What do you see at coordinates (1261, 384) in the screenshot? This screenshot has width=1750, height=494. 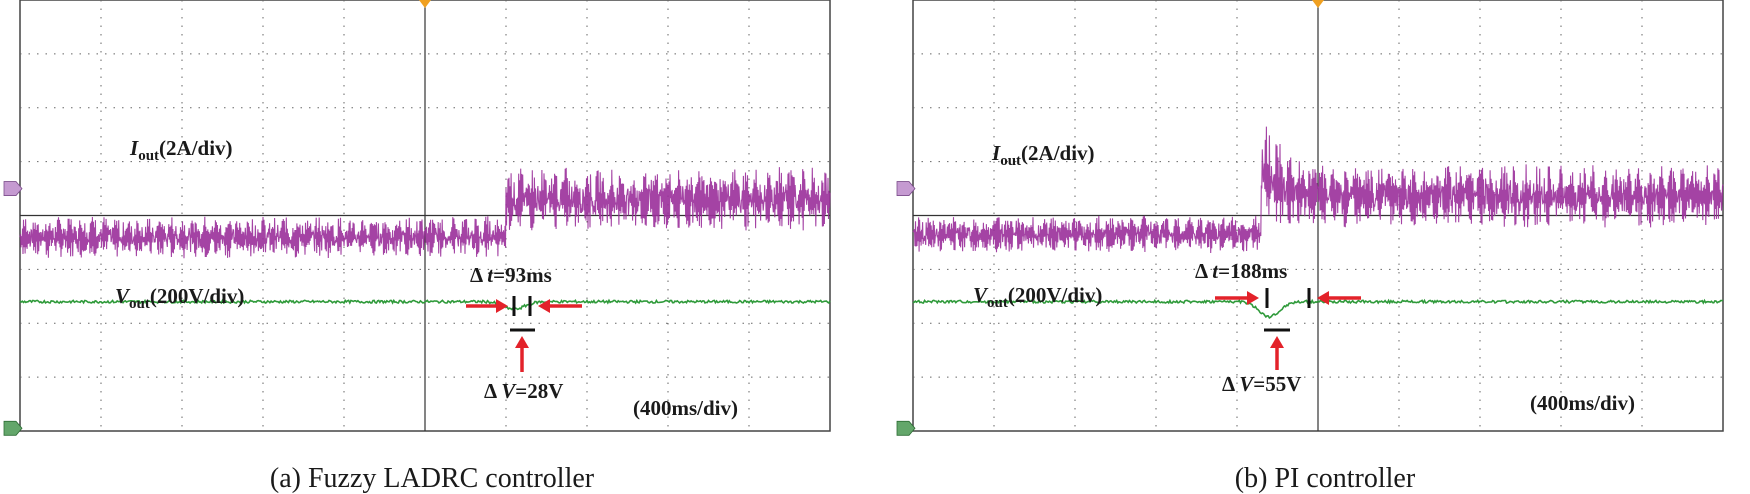 I see `delta-v-label: Δ V=55V` at bounding box center [1261, 384].